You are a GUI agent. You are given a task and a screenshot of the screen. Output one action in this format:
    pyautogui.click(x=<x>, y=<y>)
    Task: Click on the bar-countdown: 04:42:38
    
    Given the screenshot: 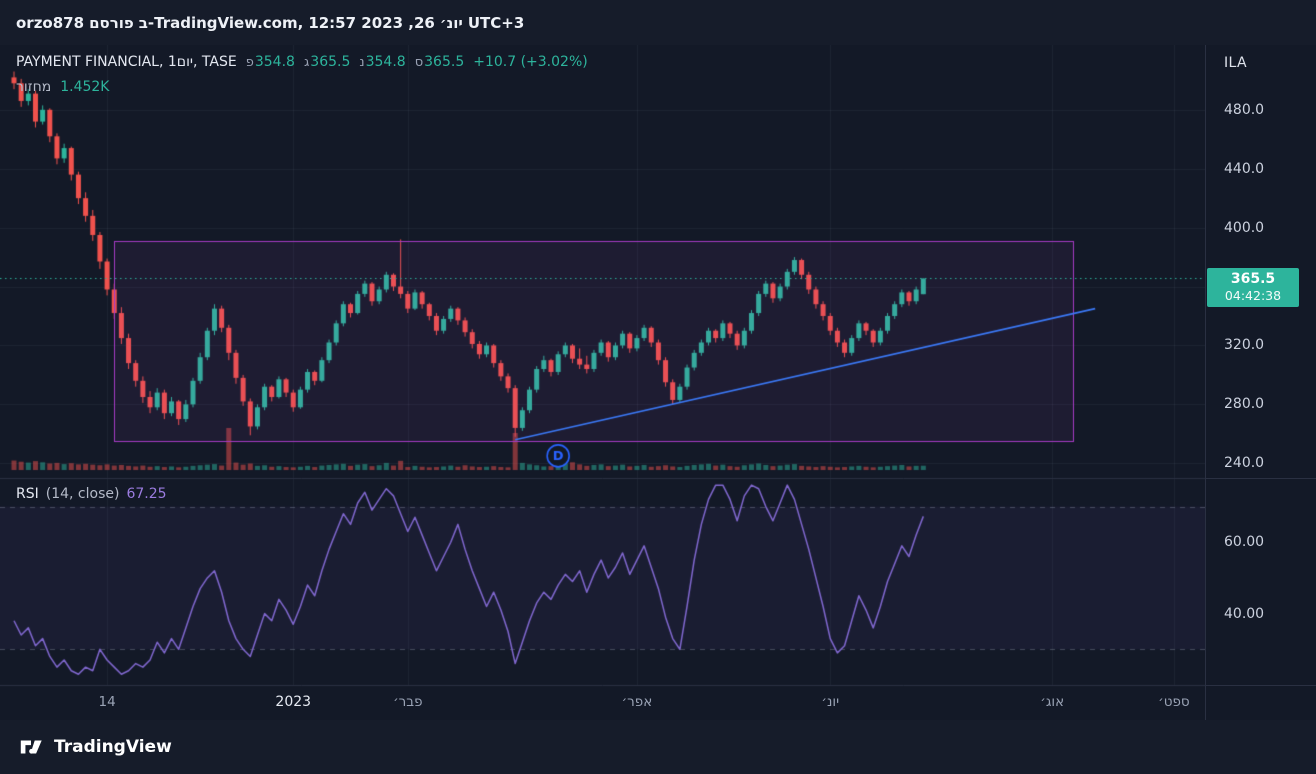 What is the action you would take?
    pyautogui.click(x=1253, y=296)
    